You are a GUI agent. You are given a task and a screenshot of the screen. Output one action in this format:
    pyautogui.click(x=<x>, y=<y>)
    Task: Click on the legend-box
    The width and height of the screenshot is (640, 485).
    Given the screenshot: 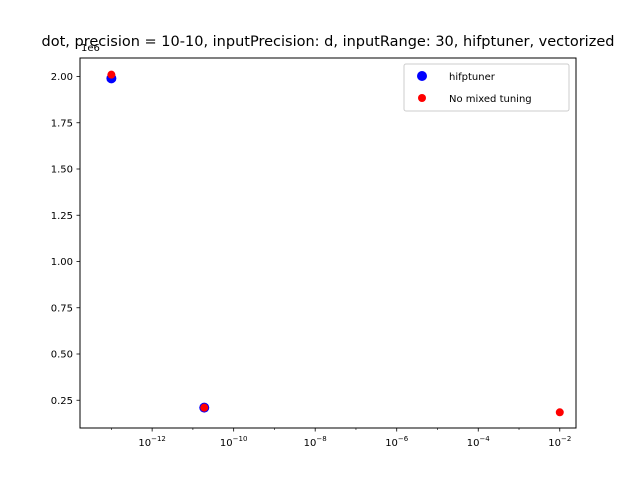 What is the action you would take?
    pyautogui.click(x=486, y=87)
    